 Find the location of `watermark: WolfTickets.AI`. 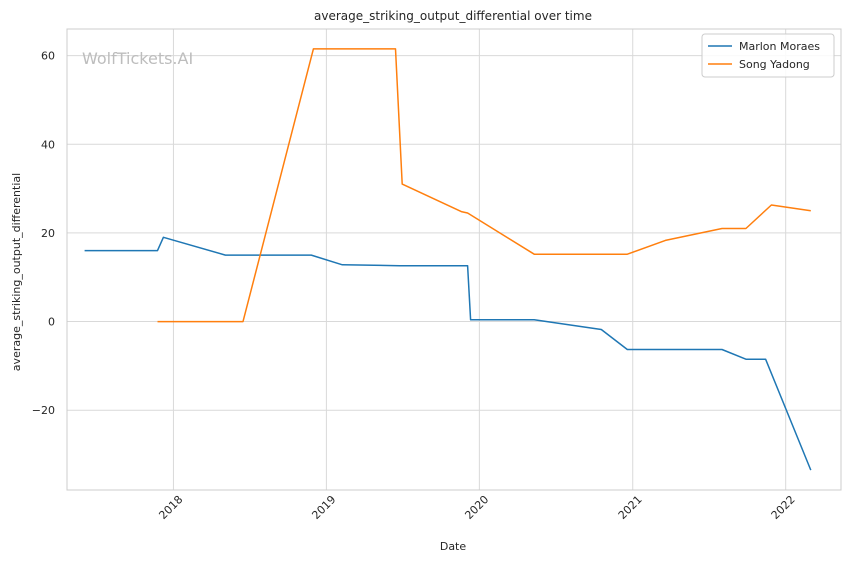

watermark: WolfTickets.AI is located at coordinates (137, 58).